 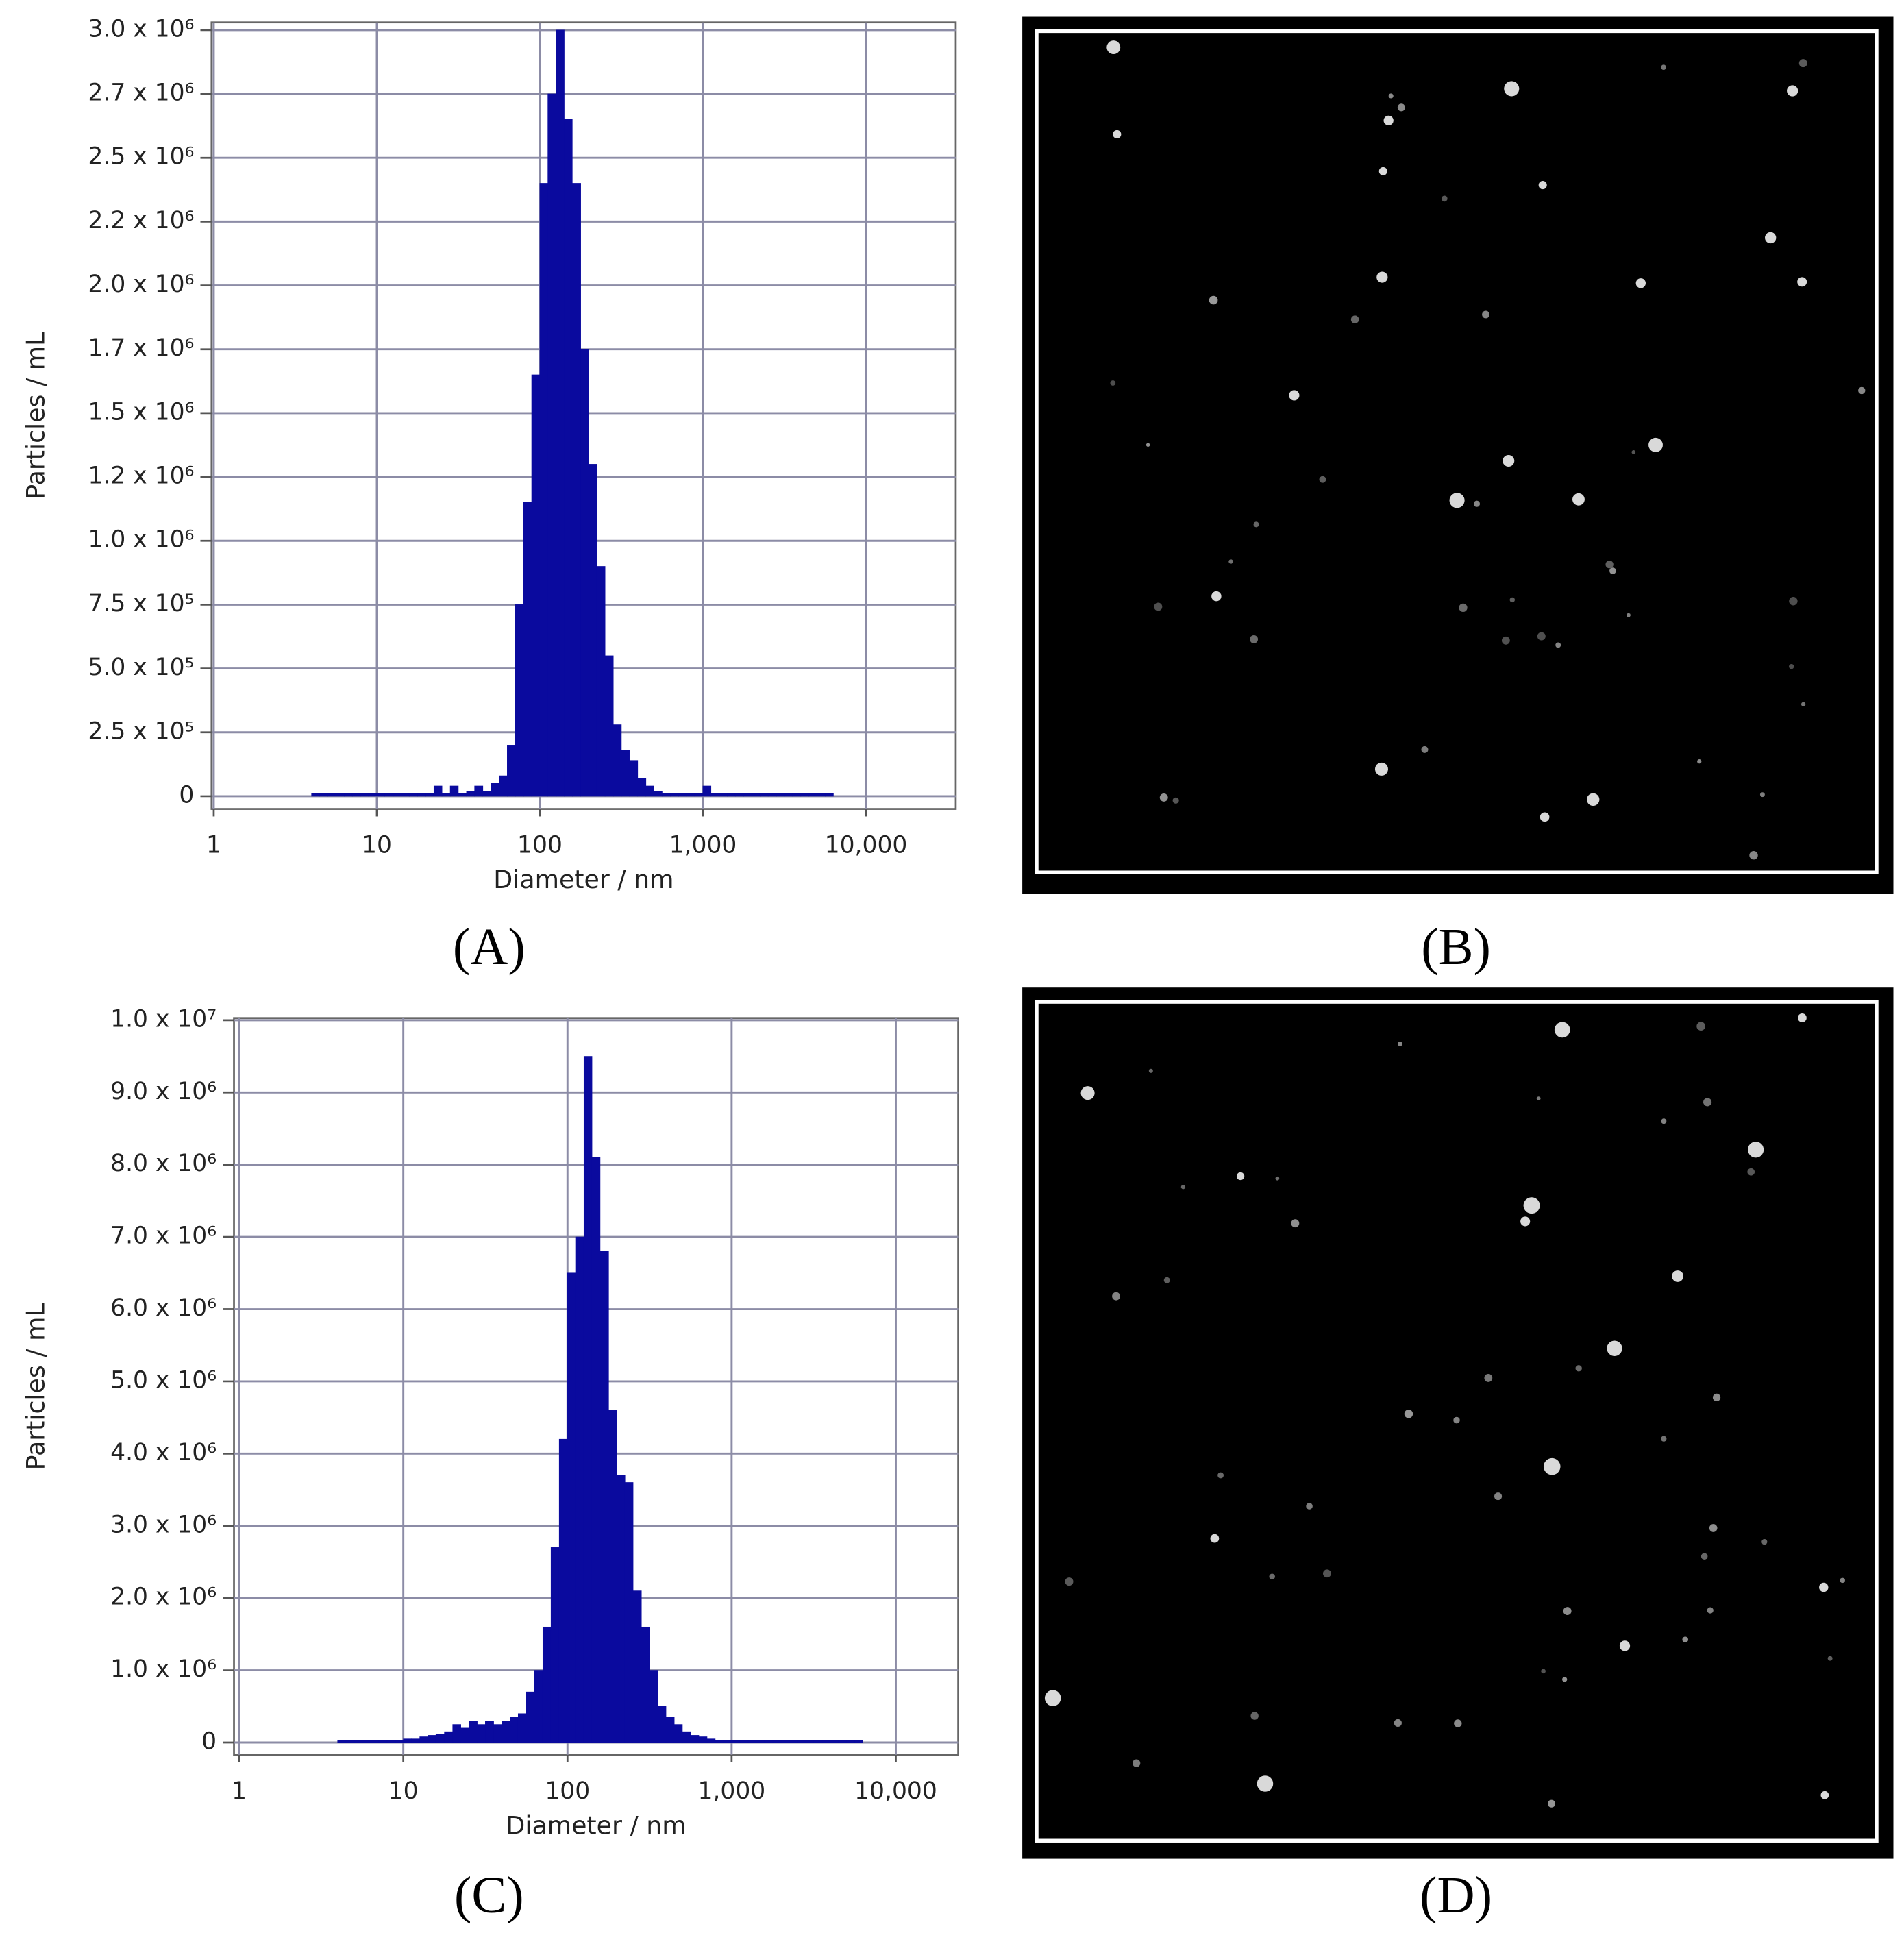 What do you see at coordinates (141, 477) in the screenshot?
I see `y-tick-label: 1.2 x 10⁶` at bounding box center [141, 477].